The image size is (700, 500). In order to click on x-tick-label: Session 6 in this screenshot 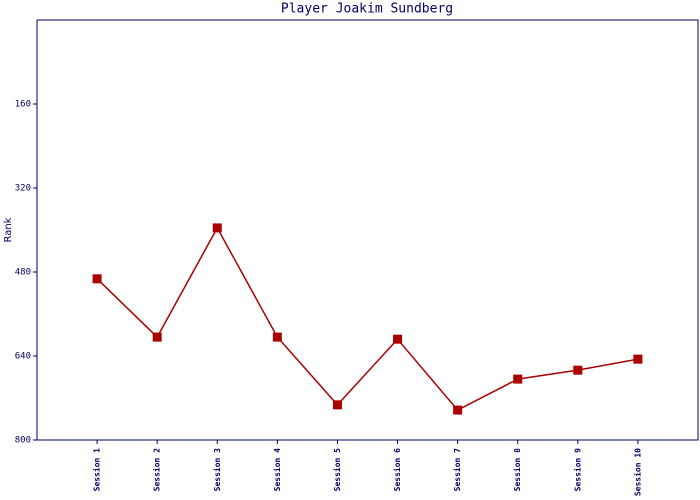, I will do `click(397, 470)`.